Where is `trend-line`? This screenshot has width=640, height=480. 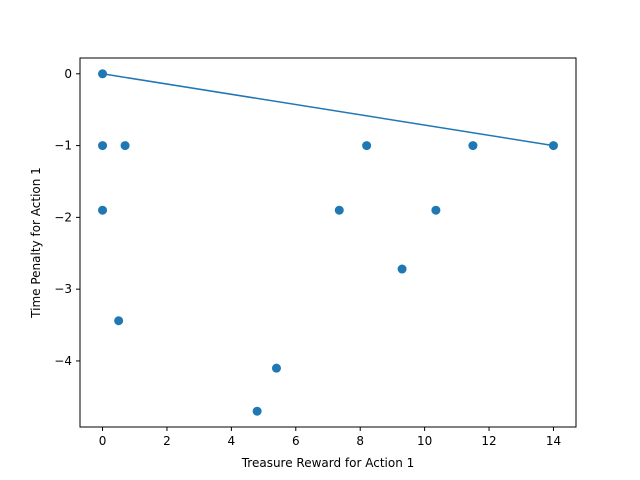
trend-line is located at coordinates (328, 110).